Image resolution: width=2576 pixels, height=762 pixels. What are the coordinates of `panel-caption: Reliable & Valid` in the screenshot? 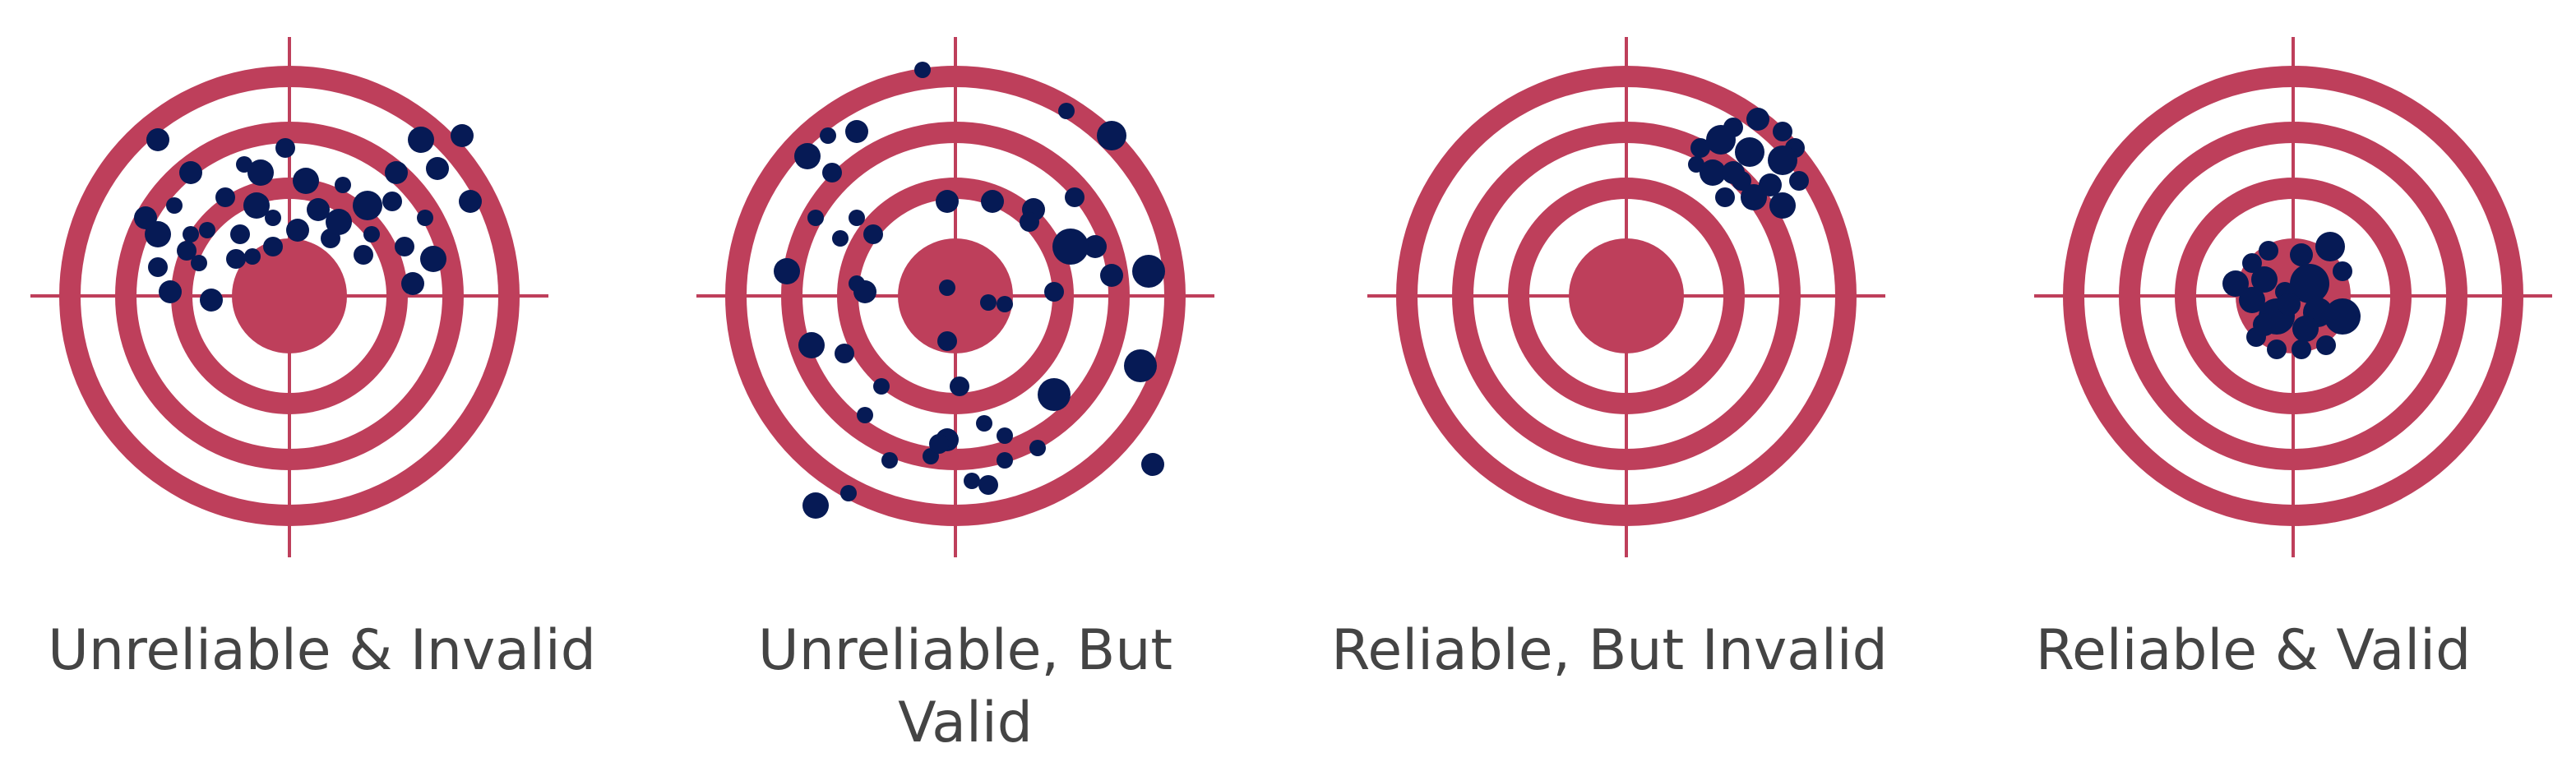 It's located at (2253, 651).